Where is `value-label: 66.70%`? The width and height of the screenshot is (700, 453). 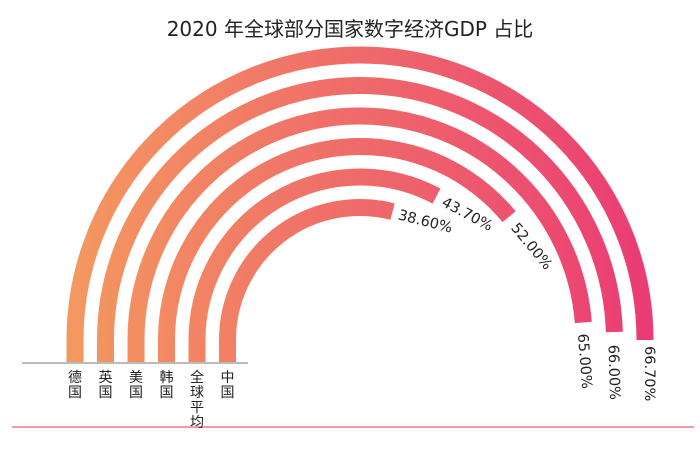 value-label: 66.70% is located at coordinates (649, 373).